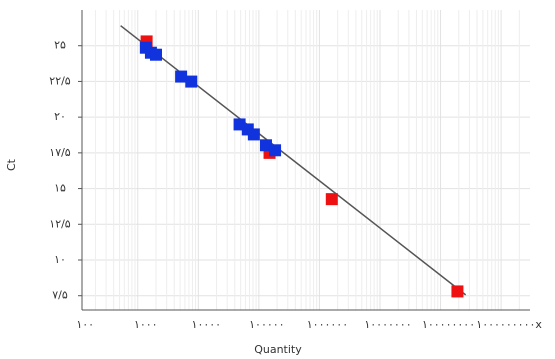 The width and height of the screenshot is (555, 359). I want to click on x-tick-label: ۱۰۰۰۰۰, so click(266, 324).